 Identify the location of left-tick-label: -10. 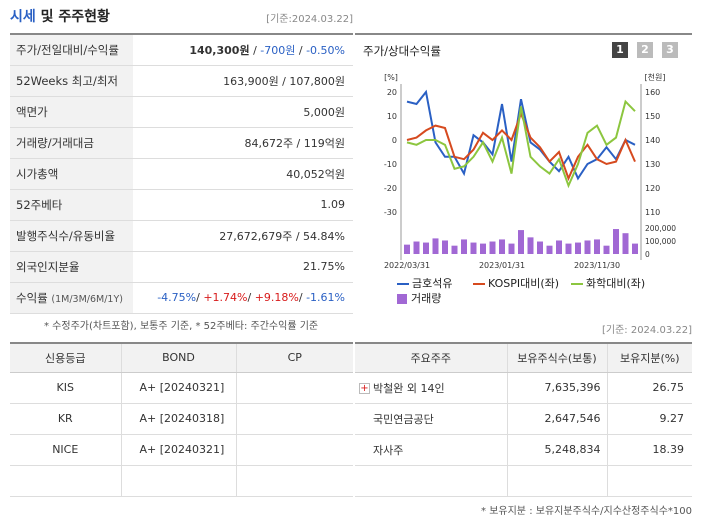
(390, 164).